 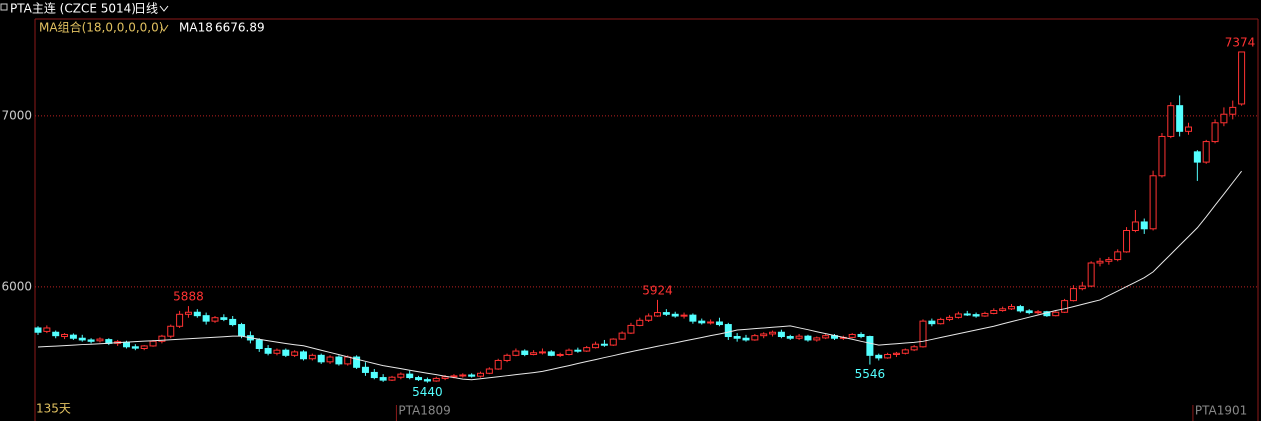 What do you see at coordinates (53, 409) in the screenshot?
I see `days-label: 135天` at bounding box center [53, 409].